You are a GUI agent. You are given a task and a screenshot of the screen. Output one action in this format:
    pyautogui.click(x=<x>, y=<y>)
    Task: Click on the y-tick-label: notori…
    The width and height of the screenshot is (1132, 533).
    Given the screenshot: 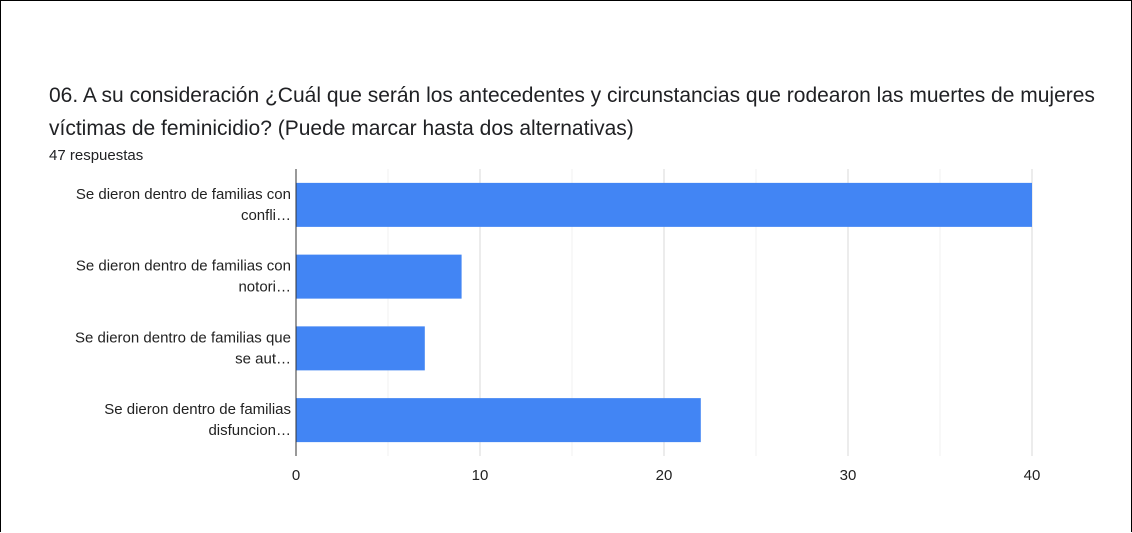 What is the action you would take?
    pyautogui.click(x=264, y=287)
    